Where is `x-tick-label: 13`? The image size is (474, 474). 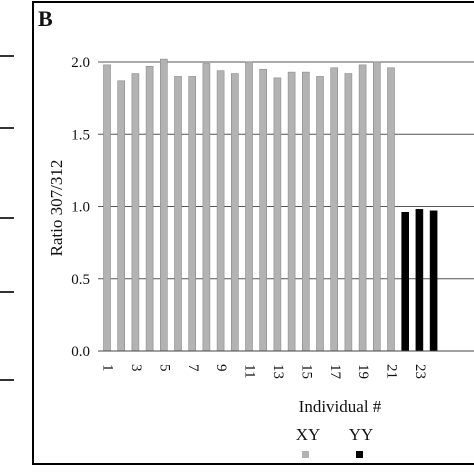
x-tick-label: 13 is located at coordinates (278, 371).